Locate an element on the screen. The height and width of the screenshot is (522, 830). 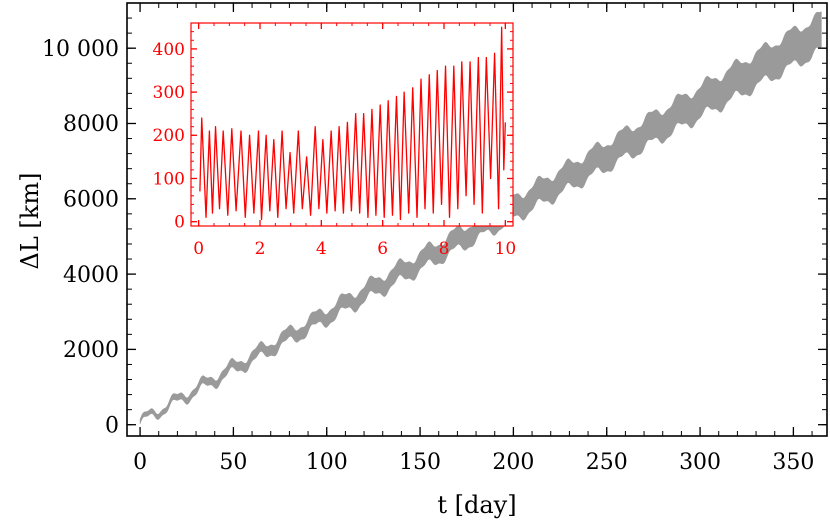
y-axis-title: ΔL [km] is located at coordinates (30, 221).